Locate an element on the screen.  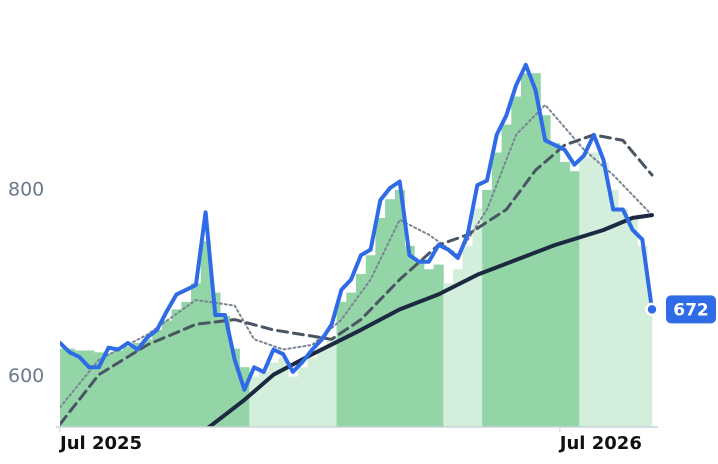
x-tick-label: Jul 2025 is located at coordinates (100, 443).